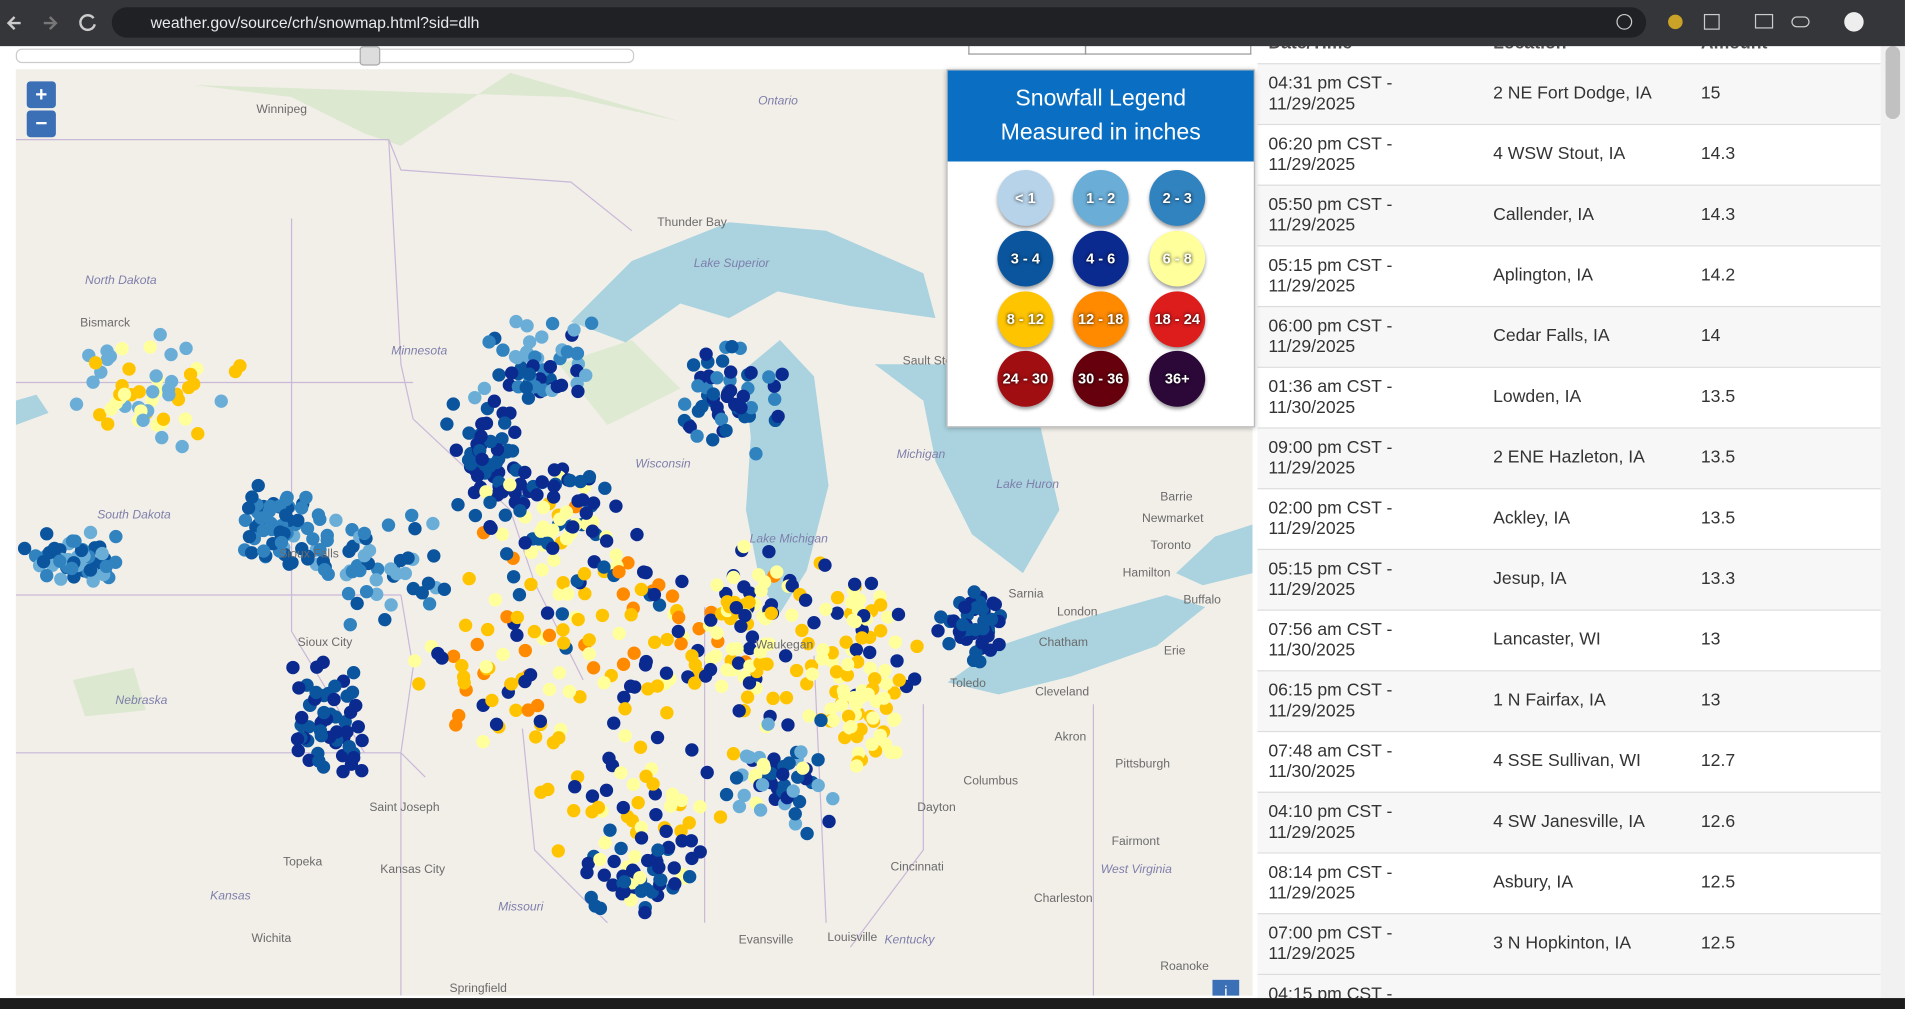 The image size is (1905, 1009). Describe the element at coordinates (1569, 579) in the screenshot. I see `table-row: 05:15 pm CST -11/29/2025 Jesup, IA 13.3` at that location.